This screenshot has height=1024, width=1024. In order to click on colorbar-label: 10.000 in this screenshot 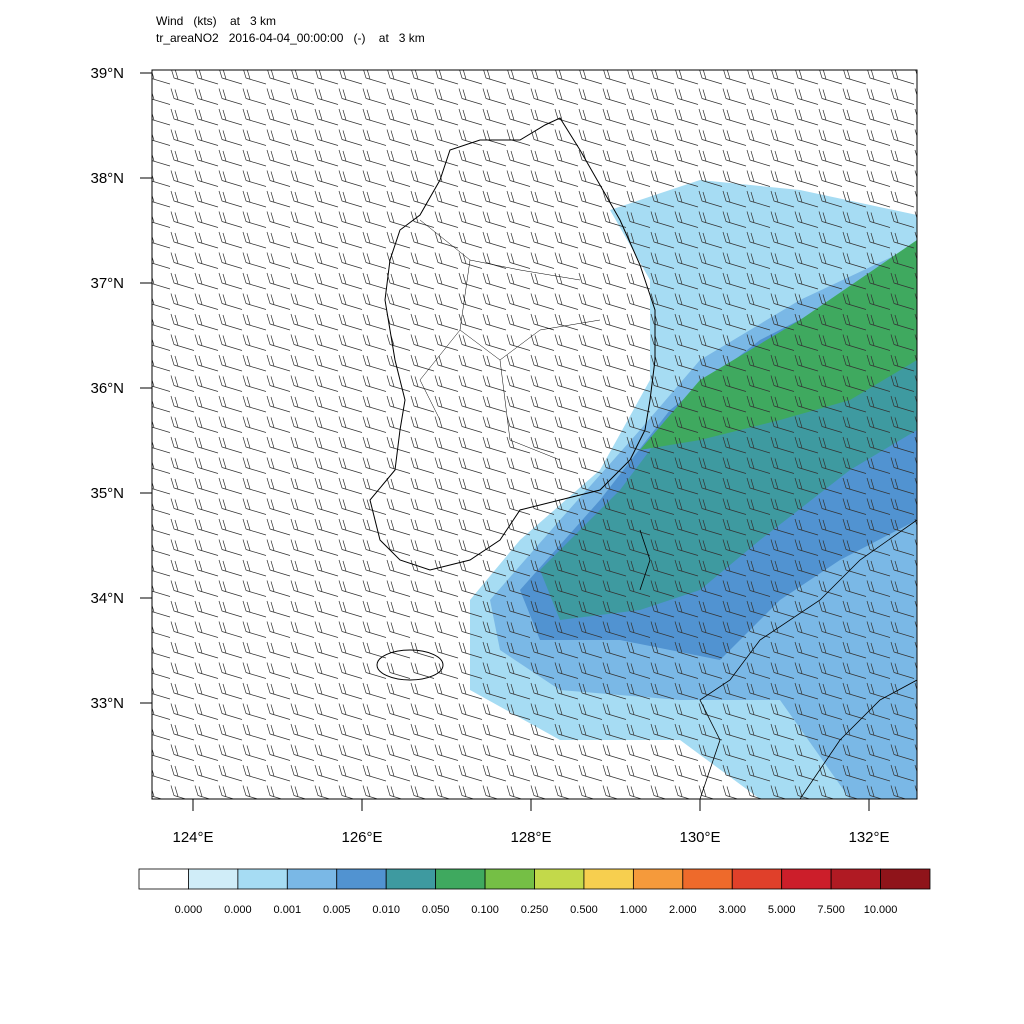, I will do `click(881, 910)`.